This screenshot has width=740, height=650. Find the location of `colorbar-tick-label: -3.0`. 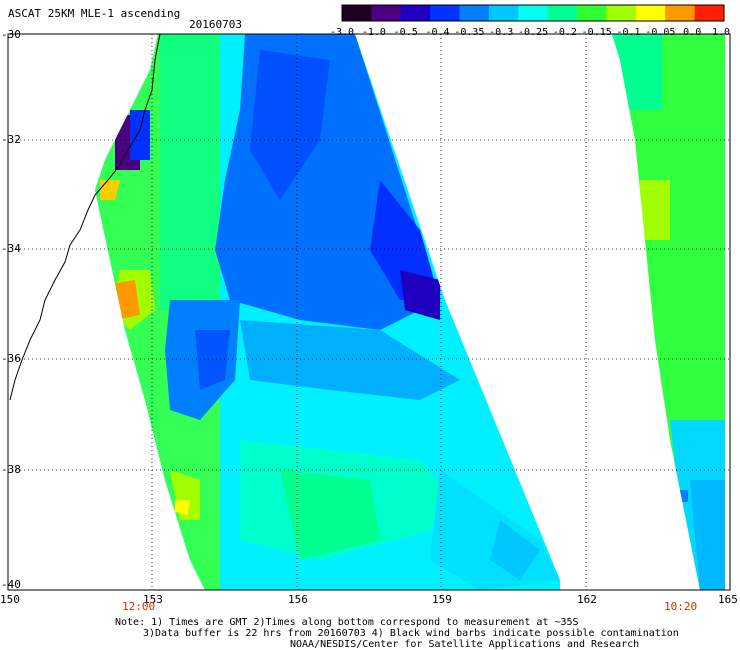

colorbar-tick-label: -3.0 is located at coordinates (342, 32).